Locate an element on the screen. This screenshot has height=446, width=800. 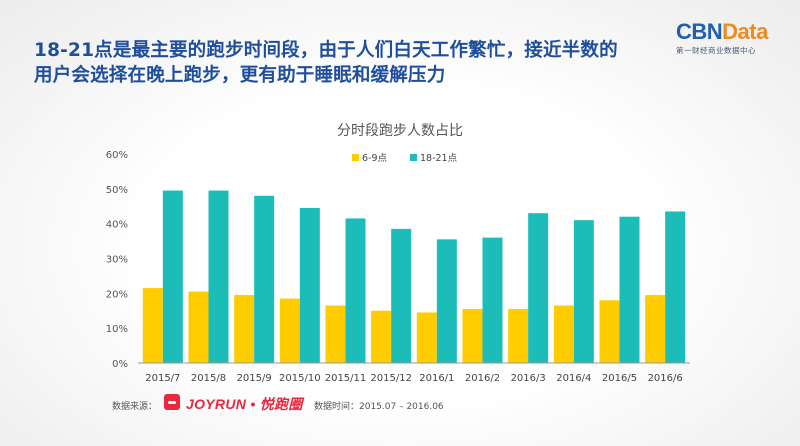
headline-line-2: 用户会选择在晚上跑步，更有助于睡眠和缓解压力 is located at coordinates (240, 75).